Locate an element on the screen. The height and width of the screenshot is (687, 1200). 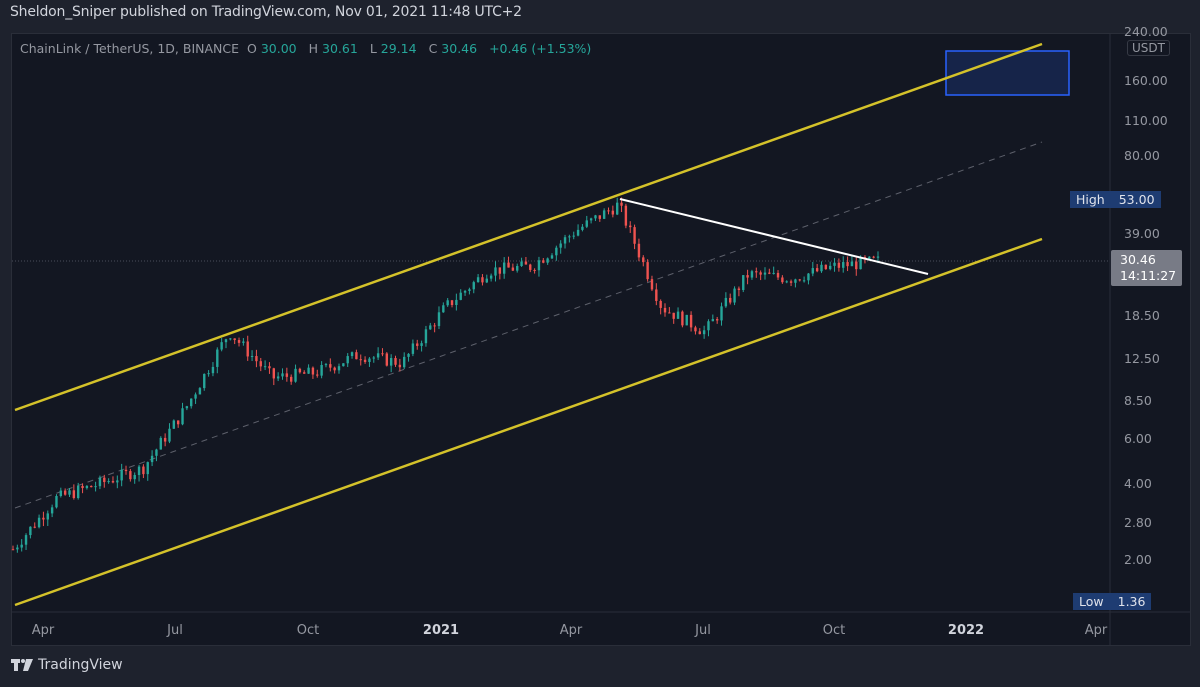
price-tick: 4.00 is located at coordinates (1138, 483).